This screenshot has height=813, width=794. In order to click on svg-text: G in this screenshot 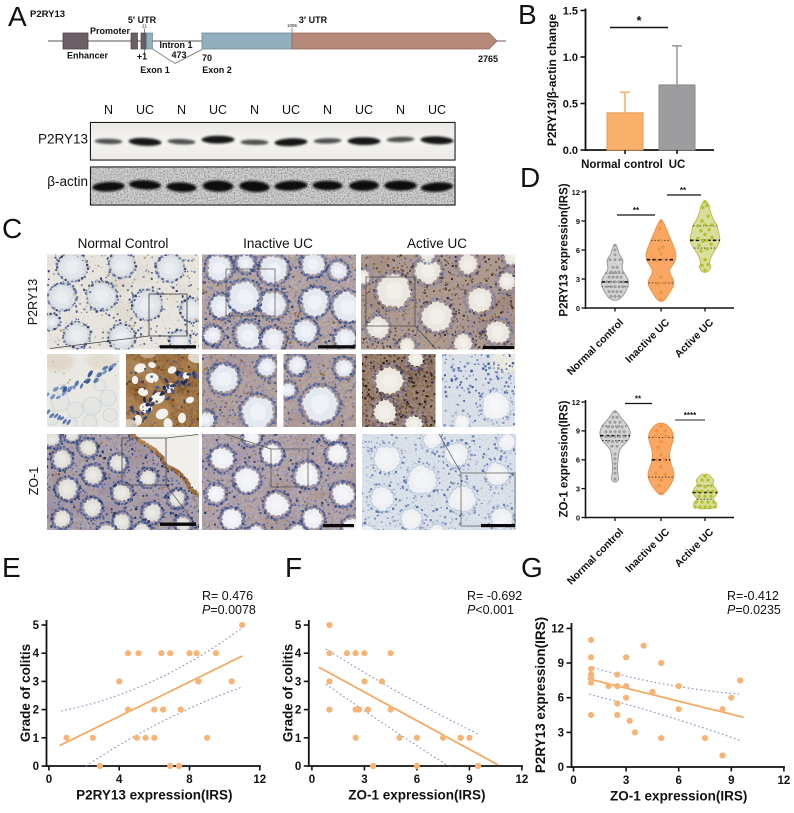, I will do `click(532, 567)`.